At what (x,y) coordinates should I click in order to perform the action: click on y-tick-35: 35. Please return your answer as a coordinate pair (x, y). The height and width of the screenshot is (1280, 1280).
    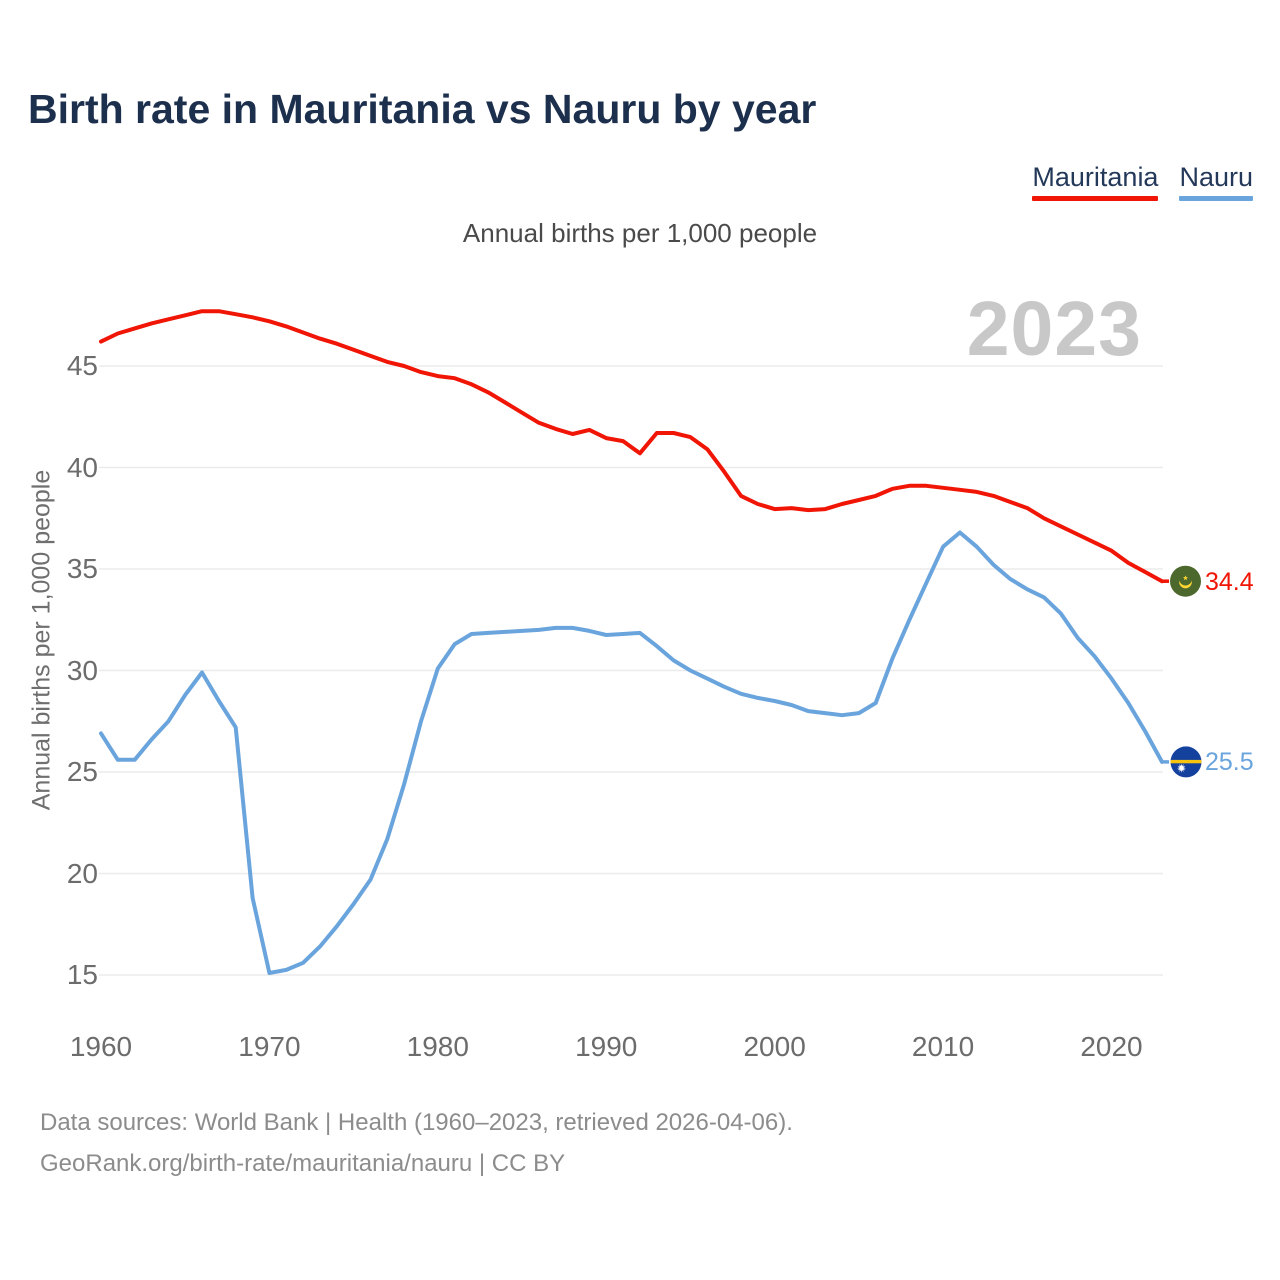
    Looking at the image, I should click on (82, 568).